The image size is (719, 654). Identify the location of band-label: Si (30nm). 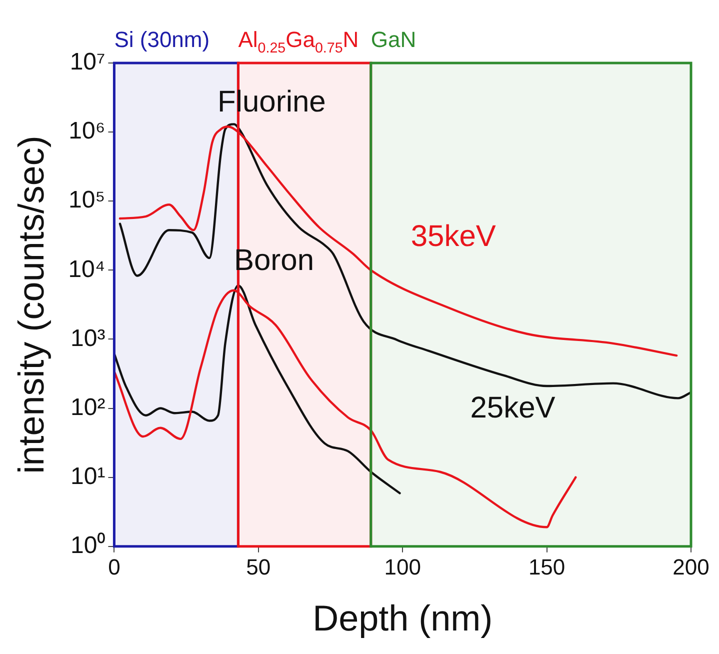
(162, 39).